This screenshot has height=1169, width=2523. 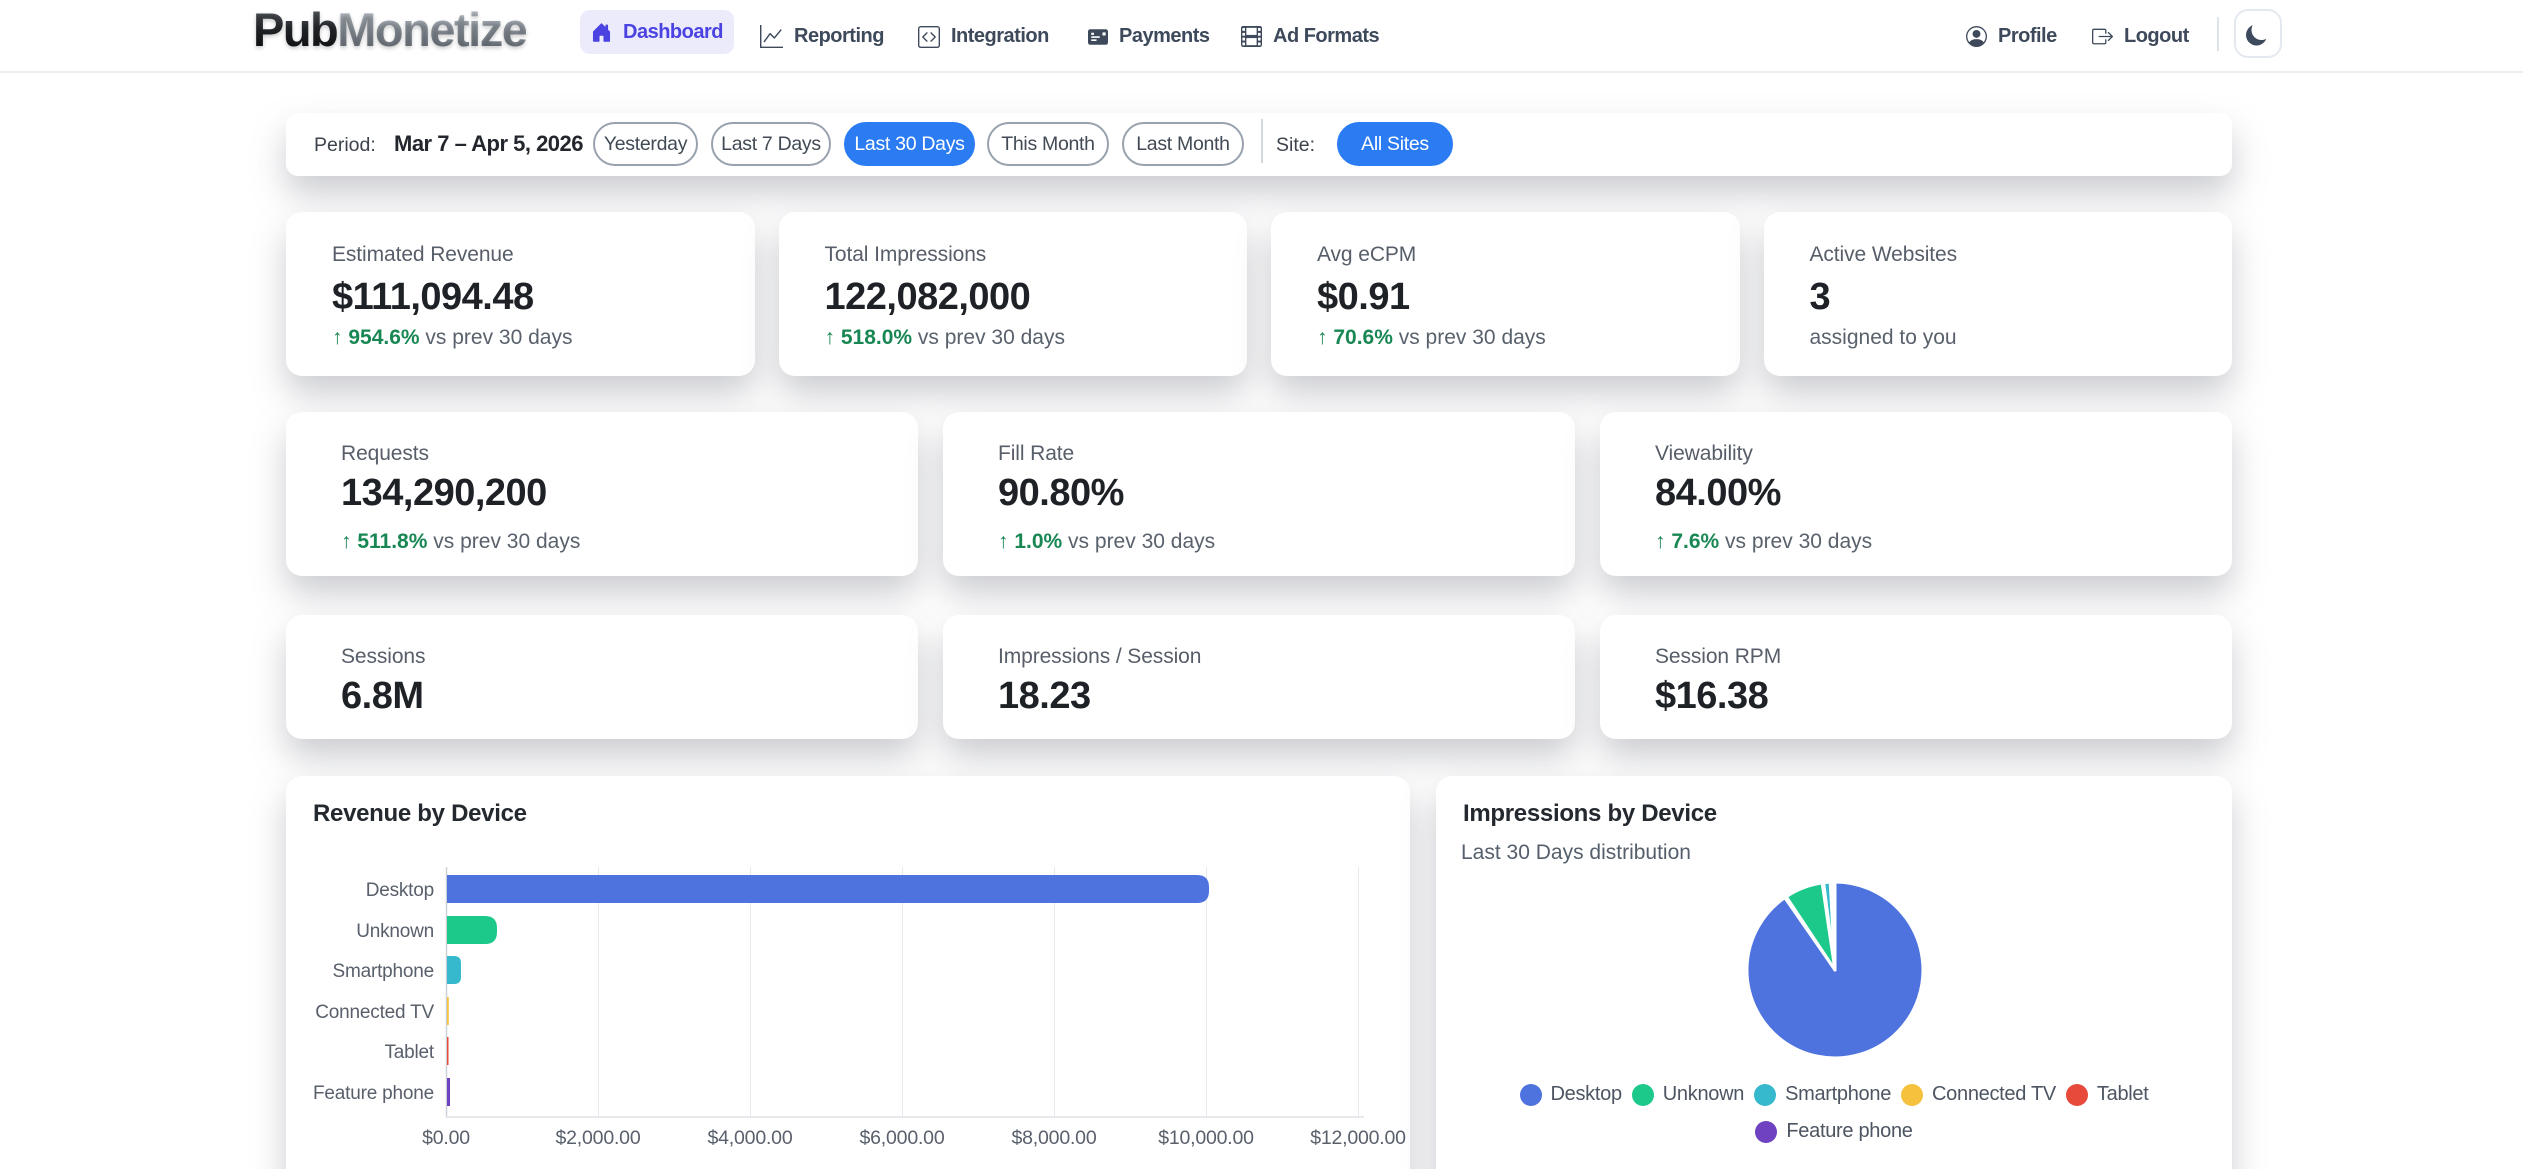 What do you see at coordinates (750, 1138) in the screenshot?
I see `svg-text: $4,000.00` at bounding box center [750, 1138].